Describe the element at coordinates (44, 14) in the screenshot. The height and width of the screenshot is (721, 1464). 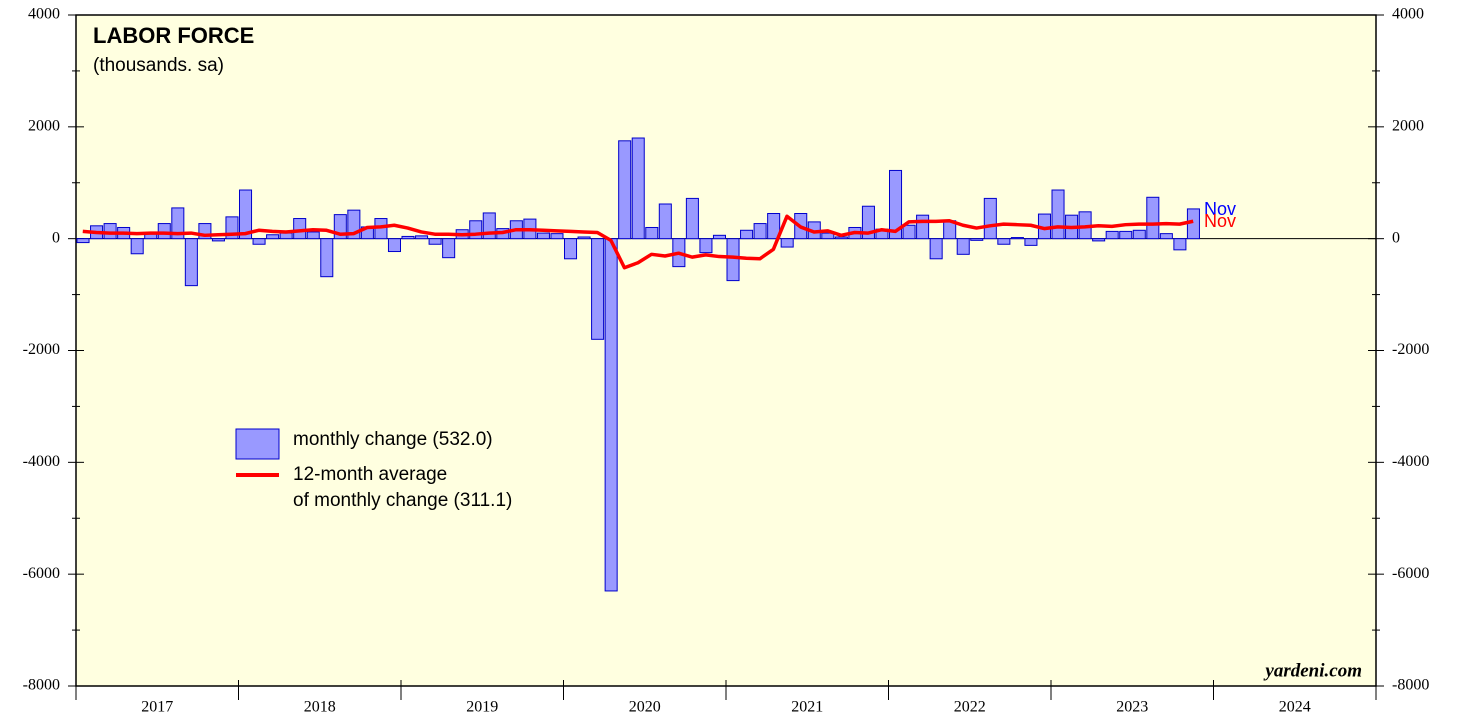
I see `y-tick-label: 4000` at that location.